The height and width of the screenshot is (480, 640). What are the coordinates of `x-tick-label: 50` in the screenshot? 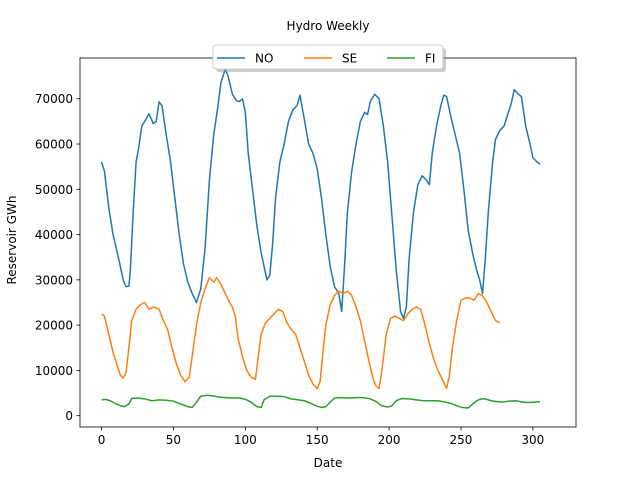 It's located at (173, 440).